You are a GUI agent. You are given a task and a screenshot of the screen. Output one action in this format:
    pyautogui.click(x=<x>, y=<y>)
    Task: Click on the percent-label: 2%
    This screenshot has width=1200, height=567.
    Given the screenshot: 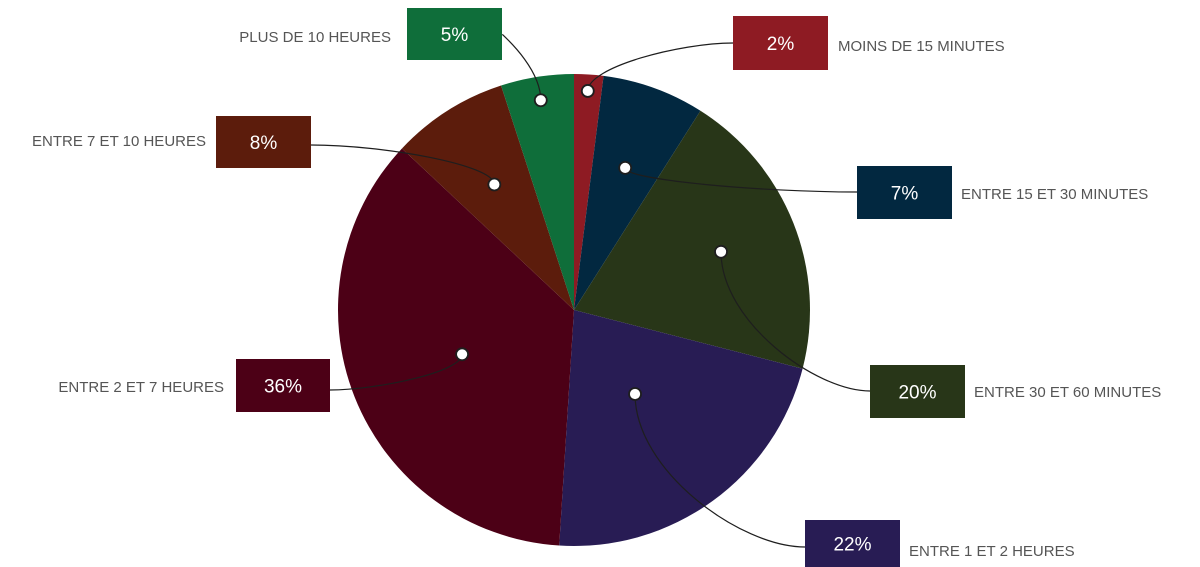 What is the action you would take?
    pyautogui.click(x=781, y=44)
    